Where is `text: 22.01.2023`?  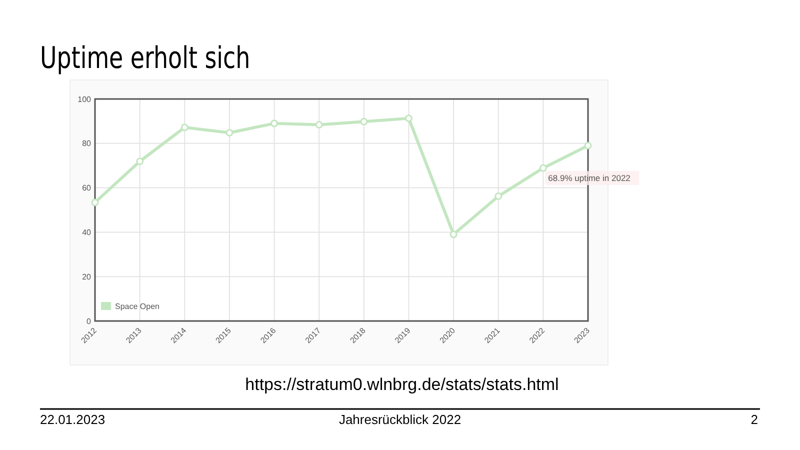 text: 22.01.2023 is located at coordinates (73, 419).